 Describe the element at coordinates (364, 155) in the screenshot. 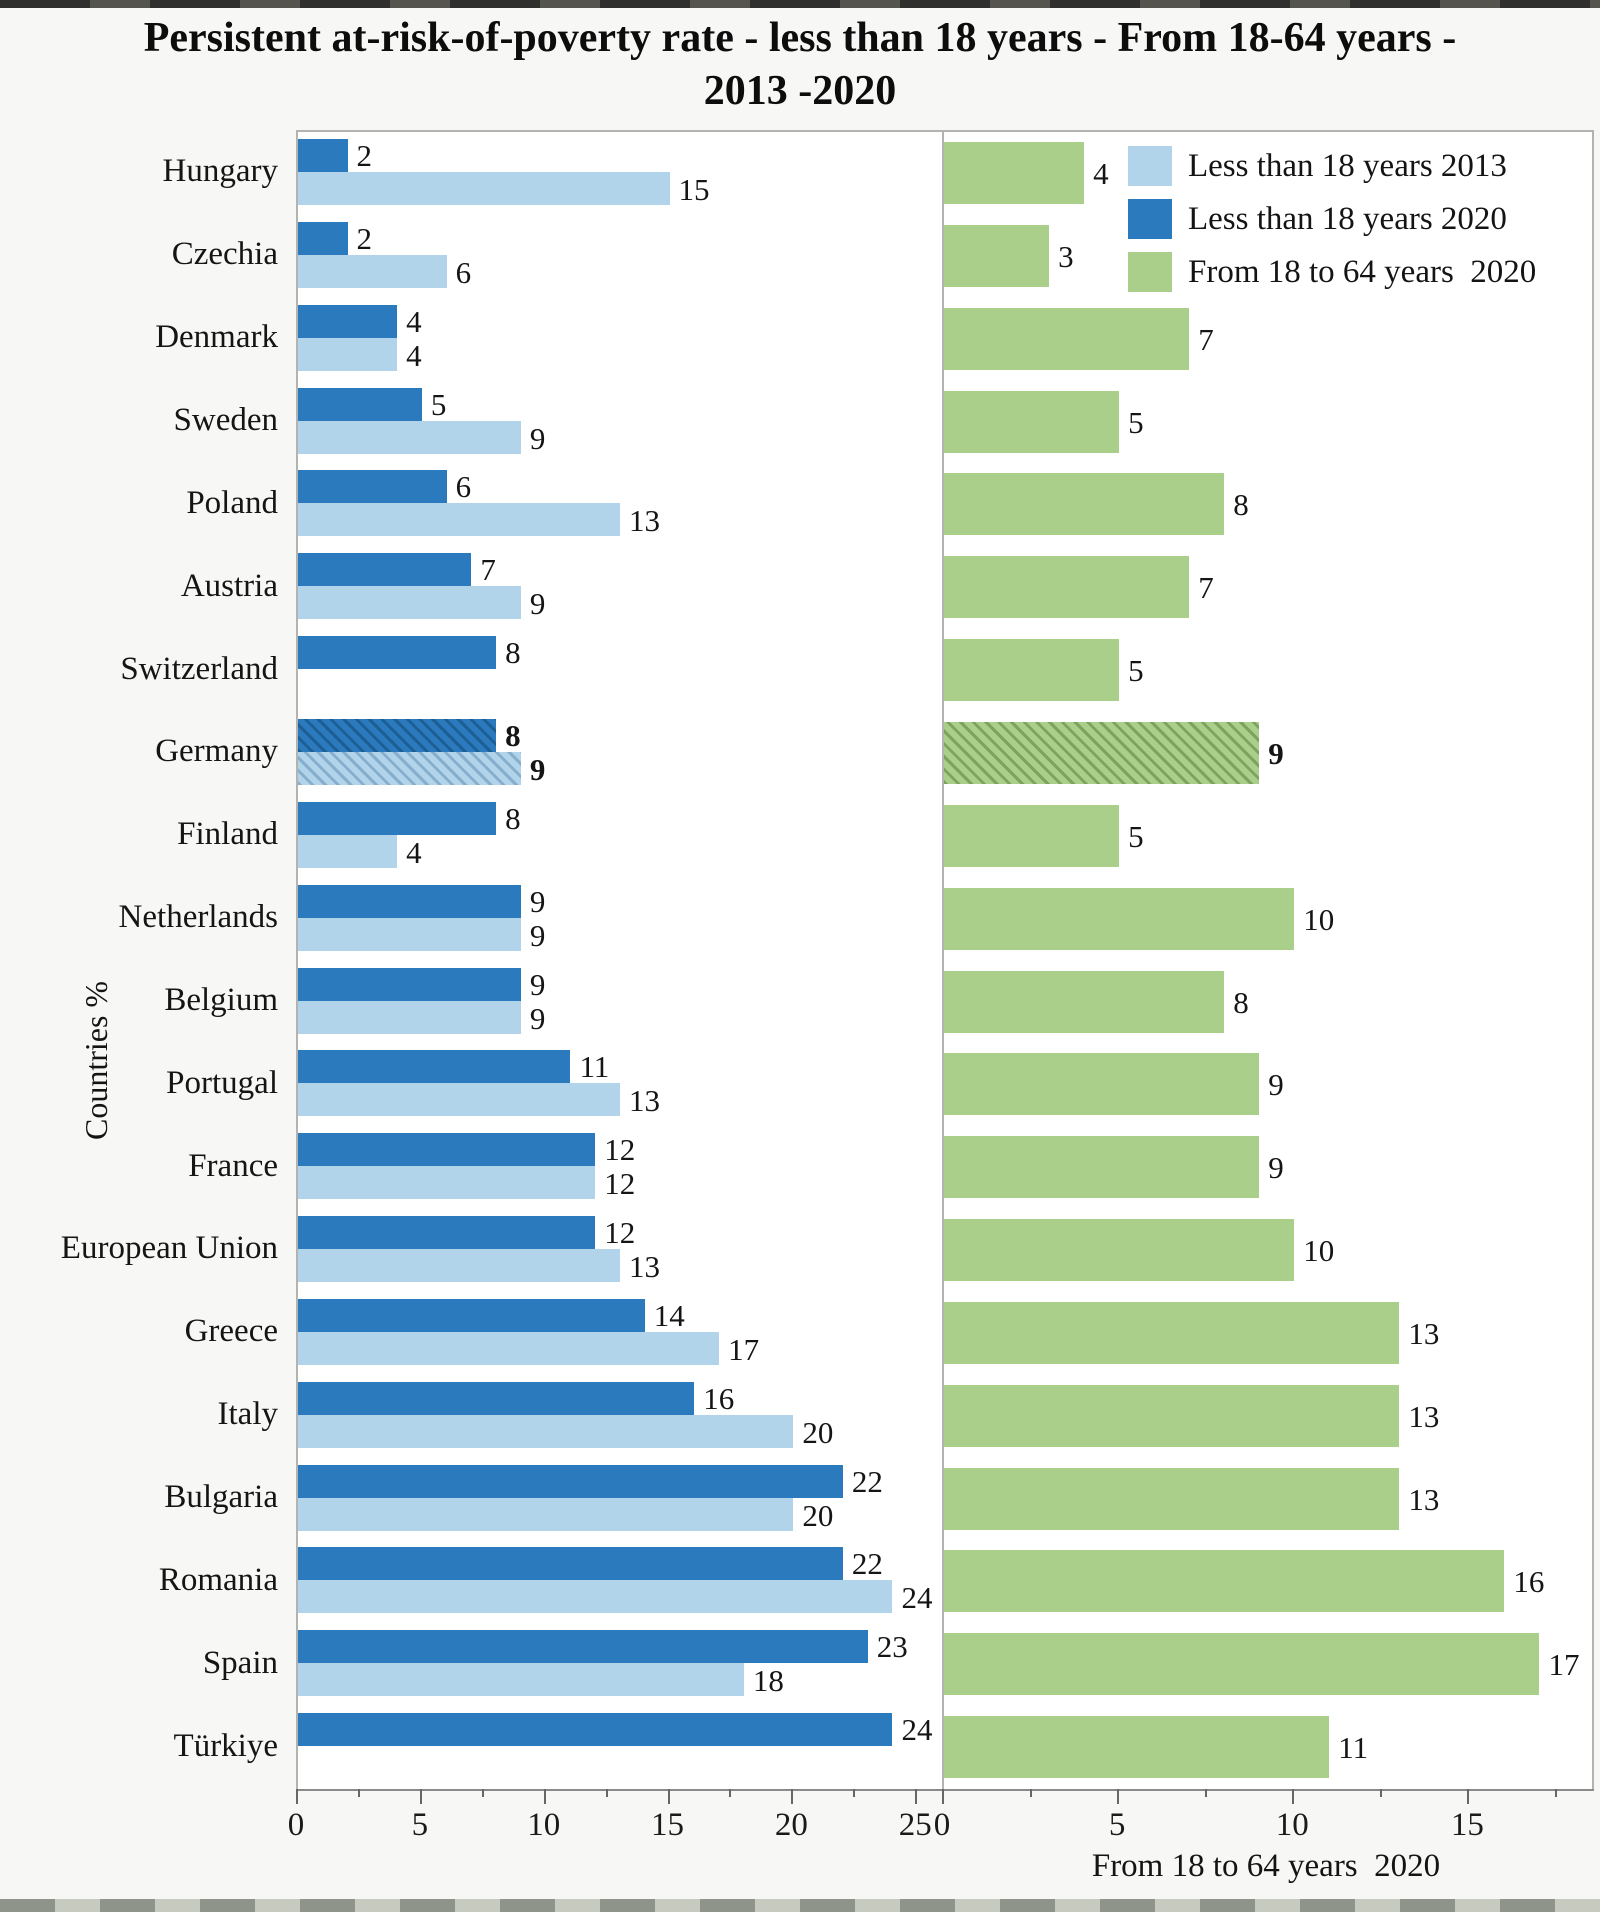

I see `value-less-than-18-2020: 2` at that location.